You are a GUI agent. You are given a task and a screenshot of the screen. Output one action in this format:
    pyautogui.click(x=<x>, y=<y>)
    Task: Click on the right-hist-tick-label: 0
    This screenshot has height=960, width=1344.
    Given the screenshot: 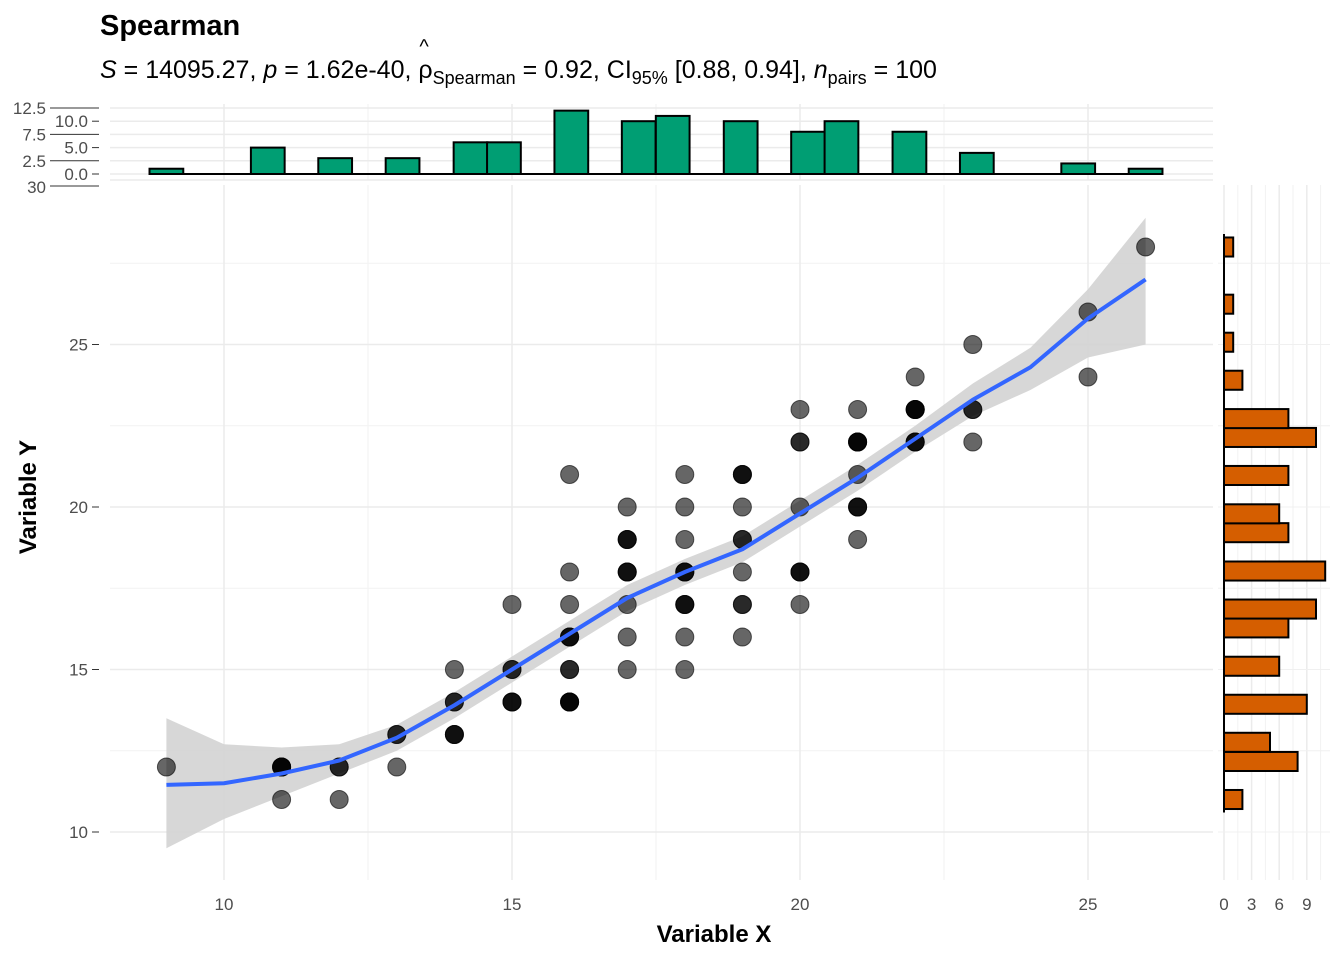 What is the action you would take?
    pyautogui.click(x=1223, y=904)
    